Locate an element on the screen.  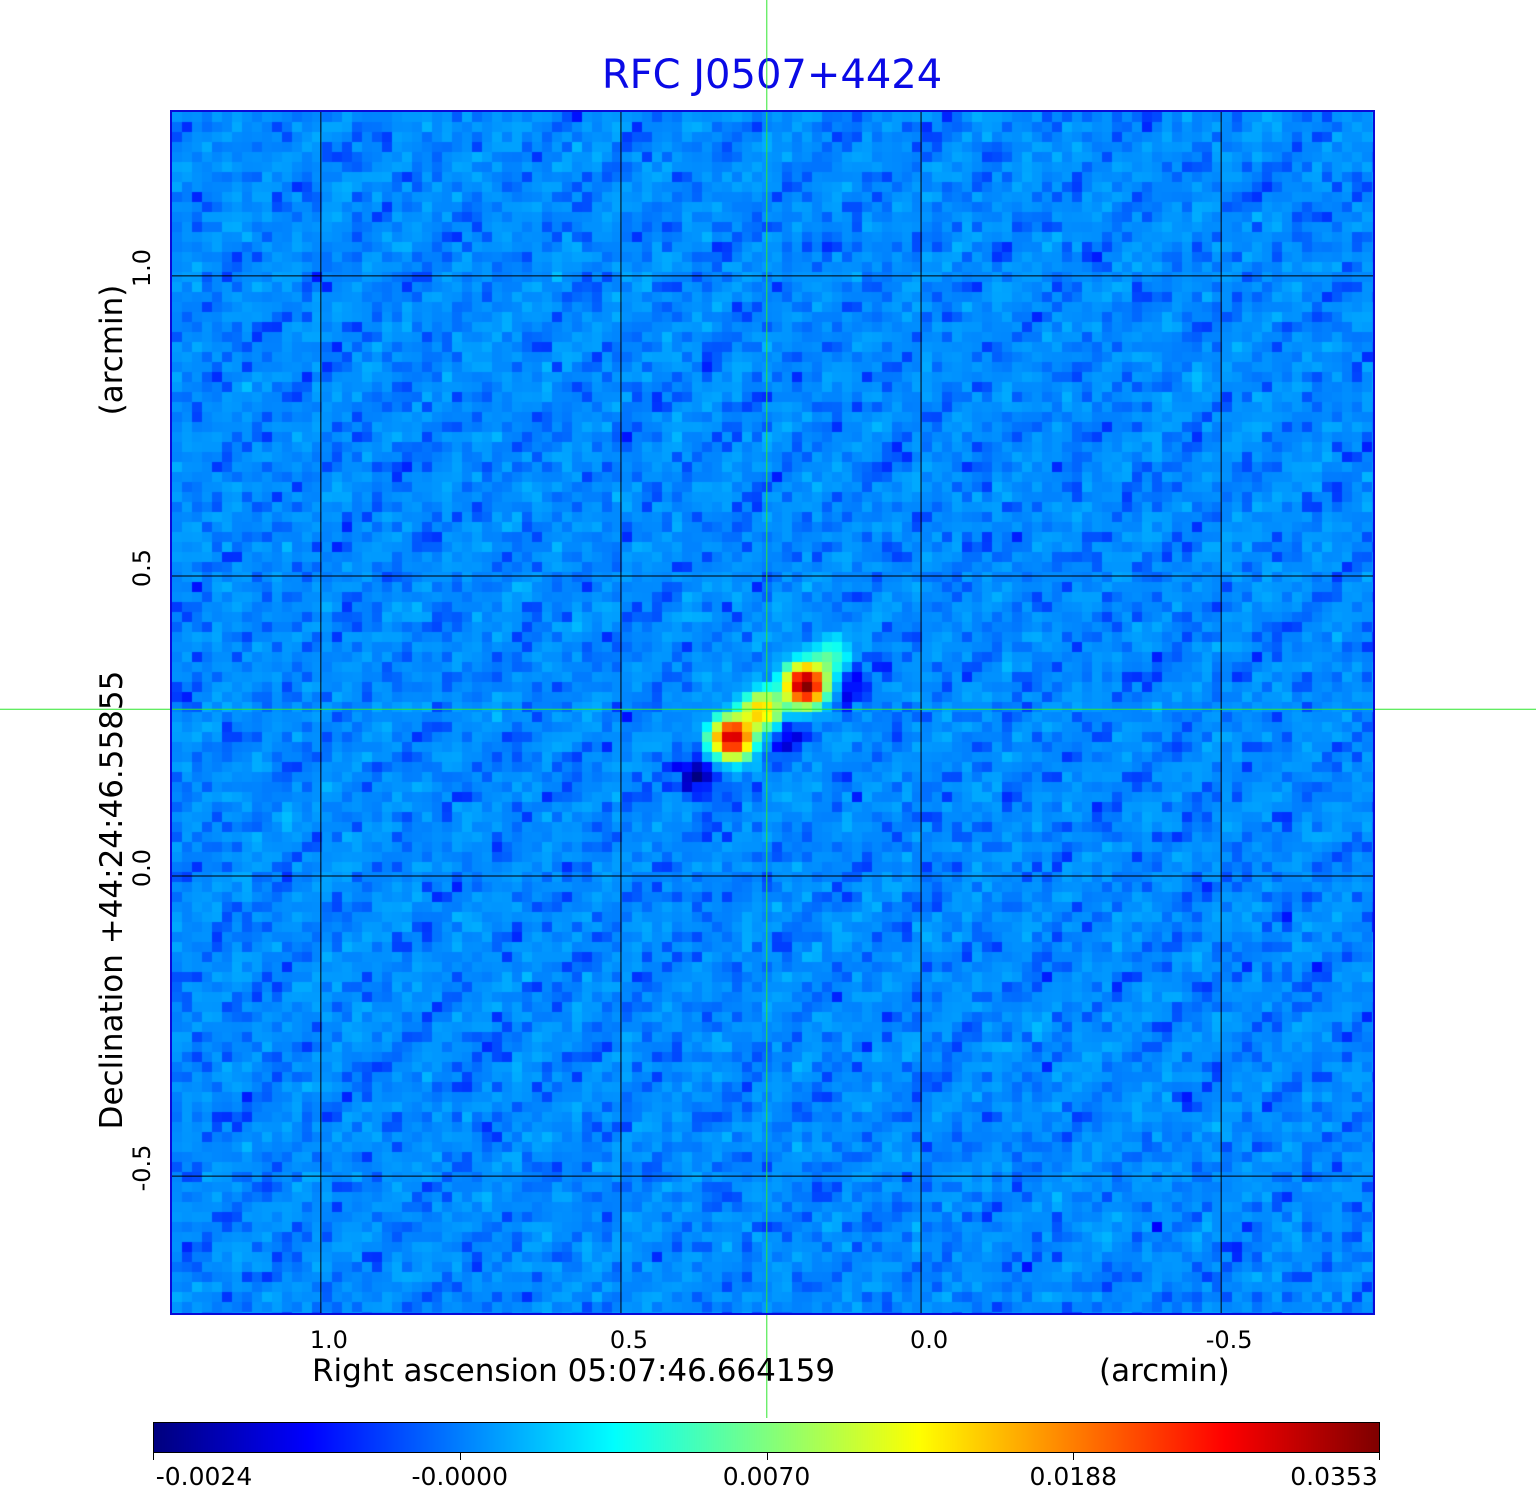
colorbar-tick-label: 0.0070 is located at coordinates (766, 1476).